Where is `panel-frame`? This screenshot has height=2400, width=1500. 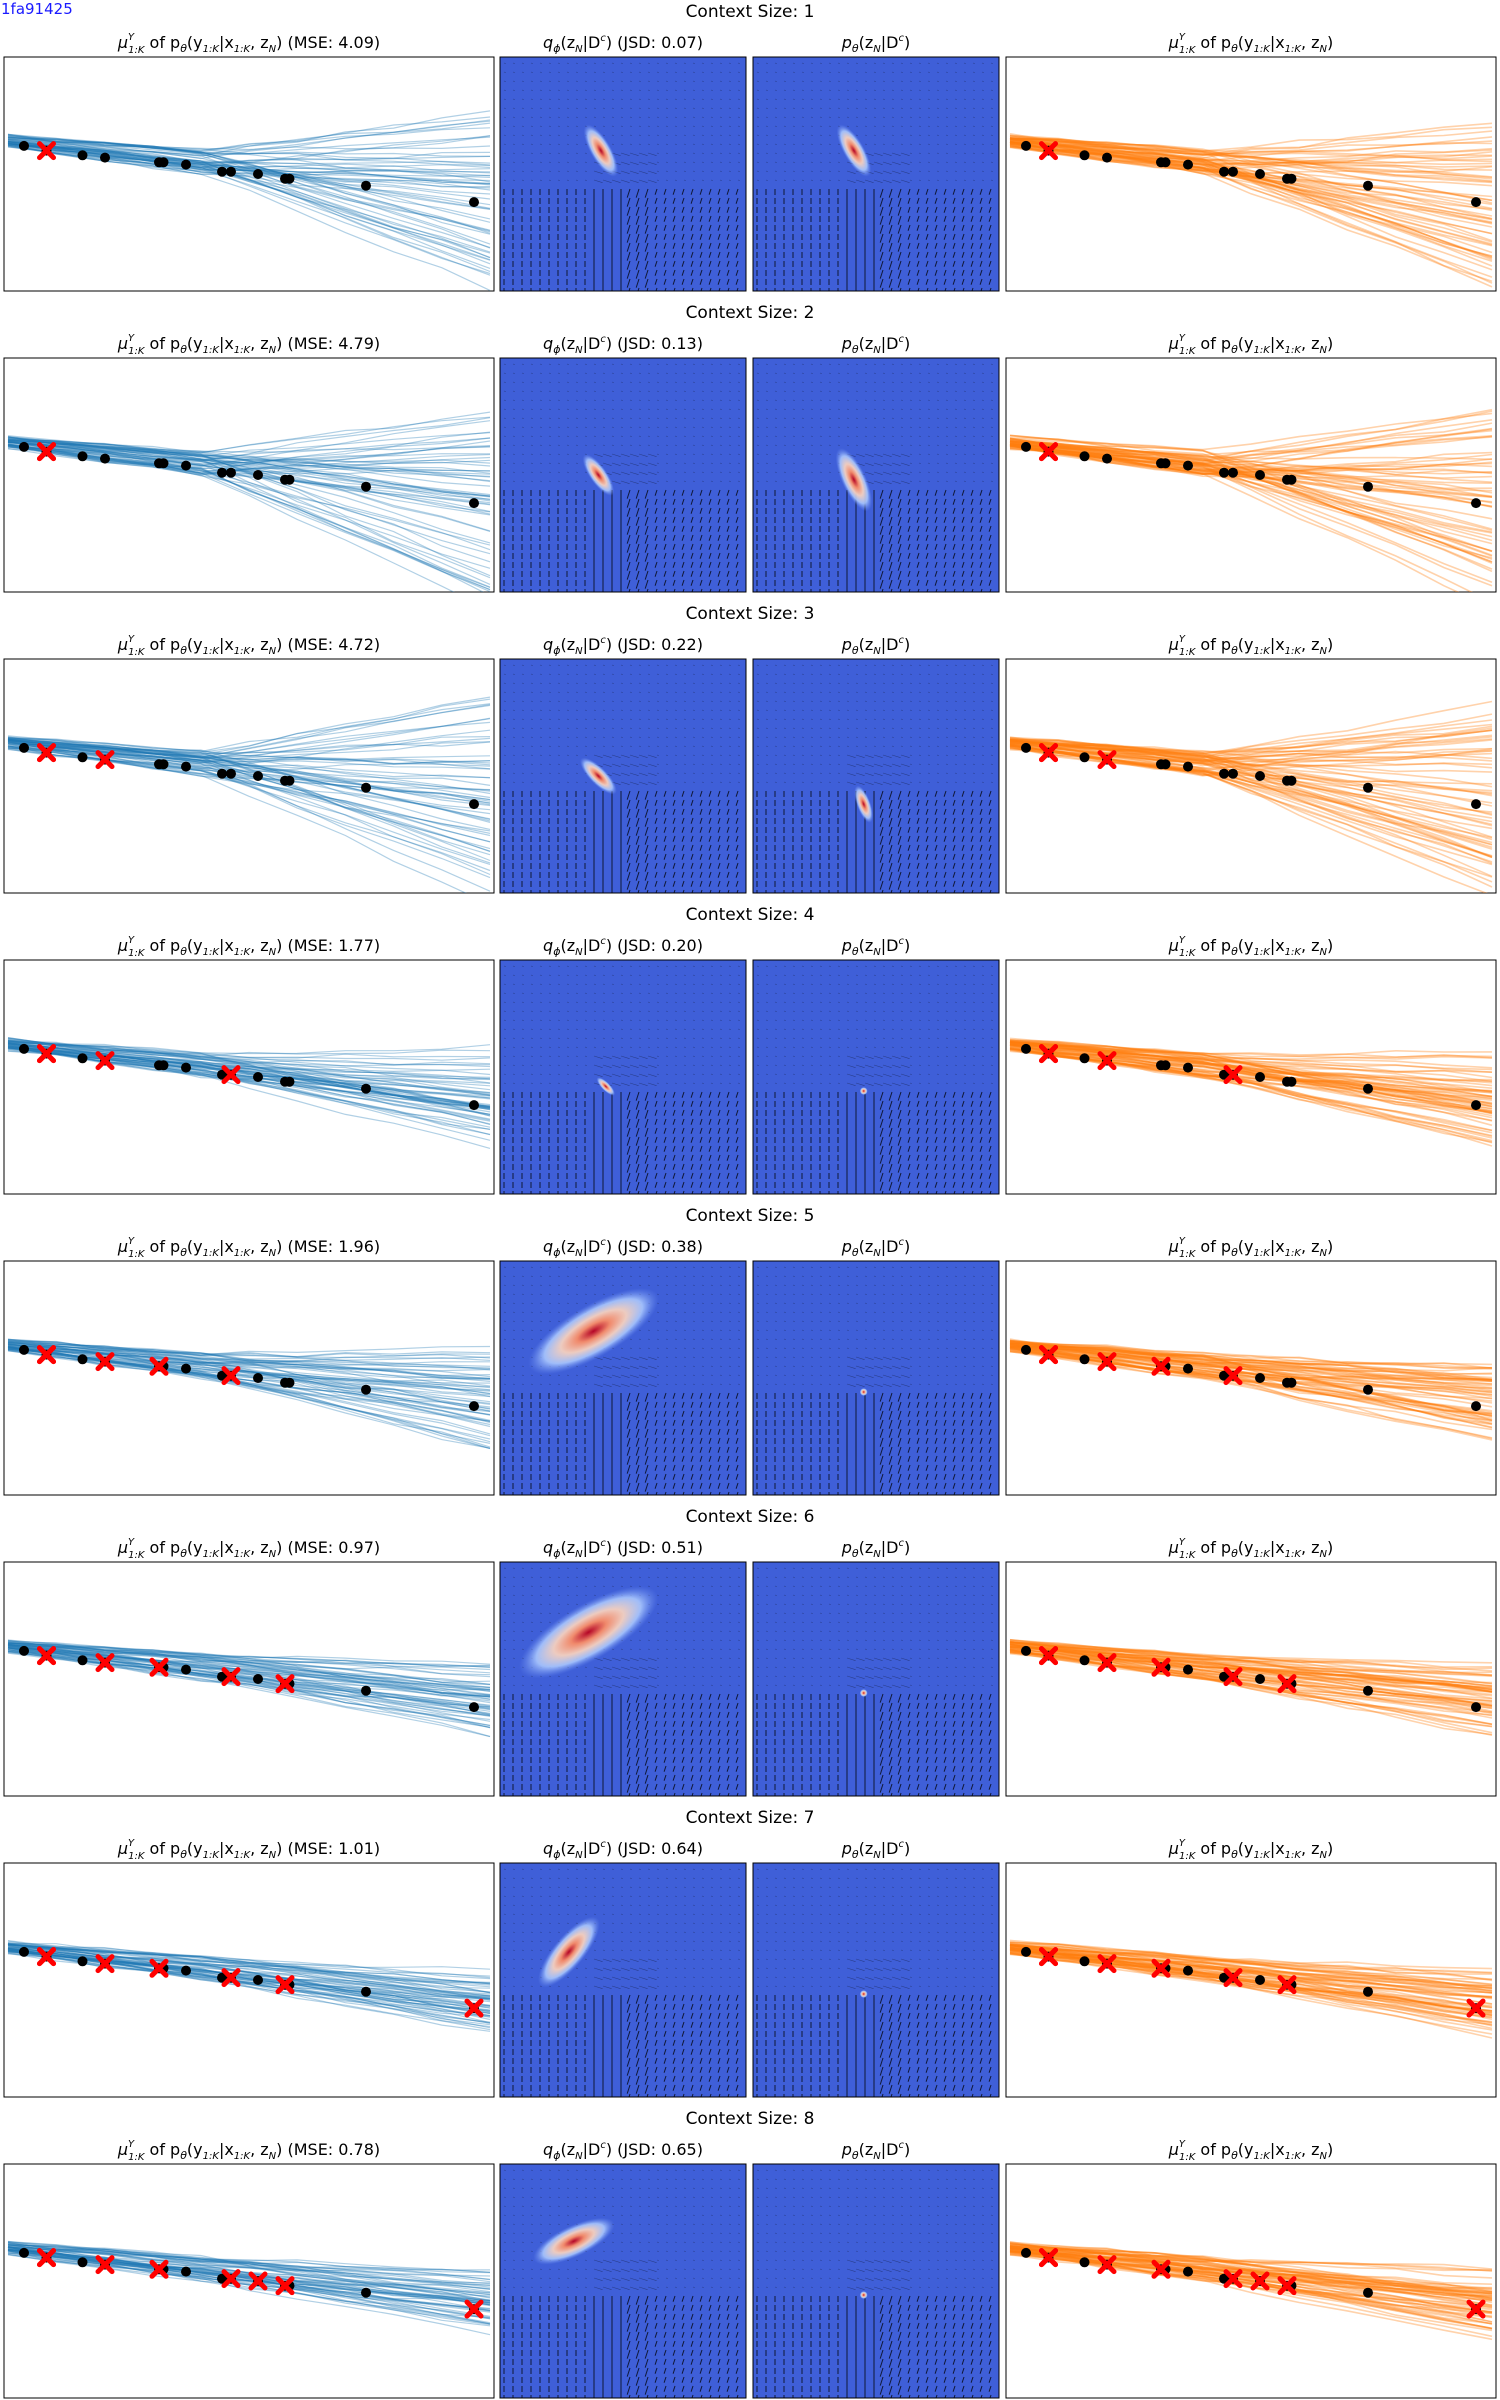
panel-frame is located at coordinates (1251, 776).